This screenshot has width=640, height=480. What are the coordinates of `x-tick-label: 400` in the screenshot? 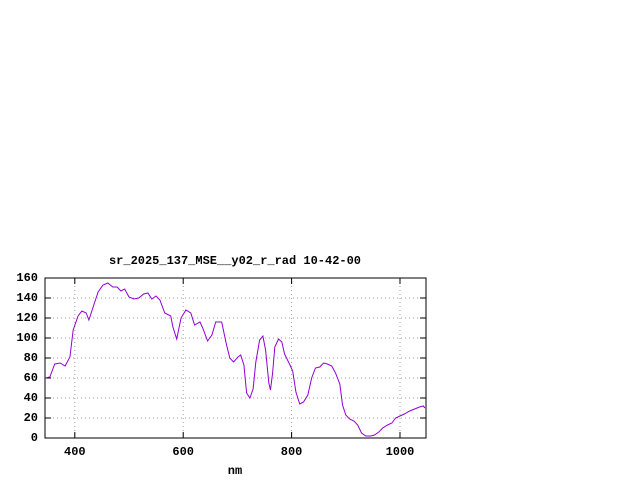 It's located at (75, 452).